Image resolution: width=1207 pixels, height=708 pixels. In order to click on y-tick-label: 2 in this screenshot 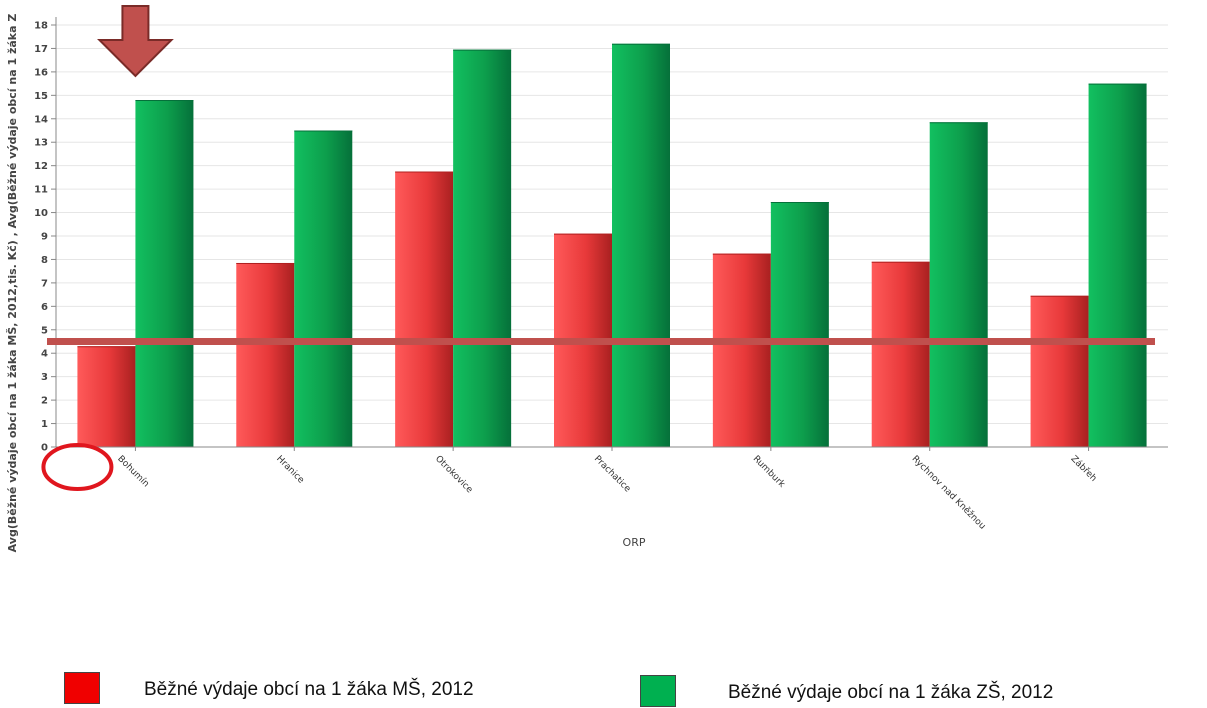, I will do `click(44, 401)`.